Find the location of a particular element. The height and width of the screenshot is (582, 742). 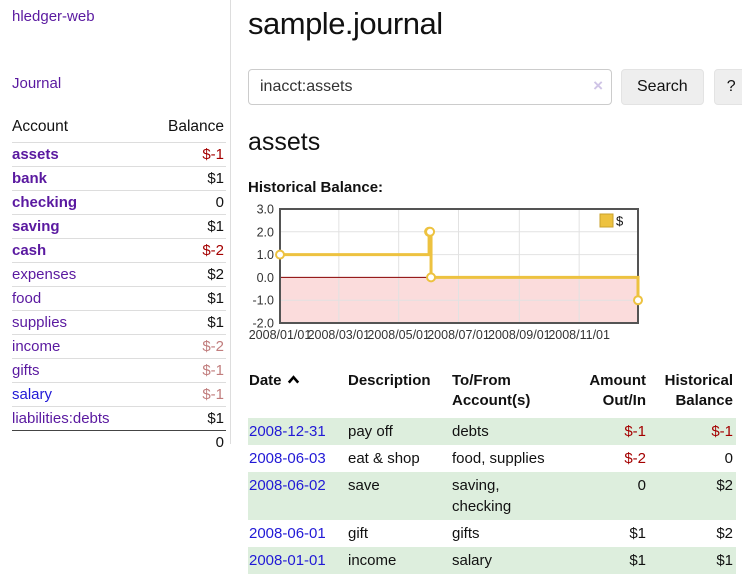

sidebar-account-link-salary: salary is located at coordinates (32, 394).